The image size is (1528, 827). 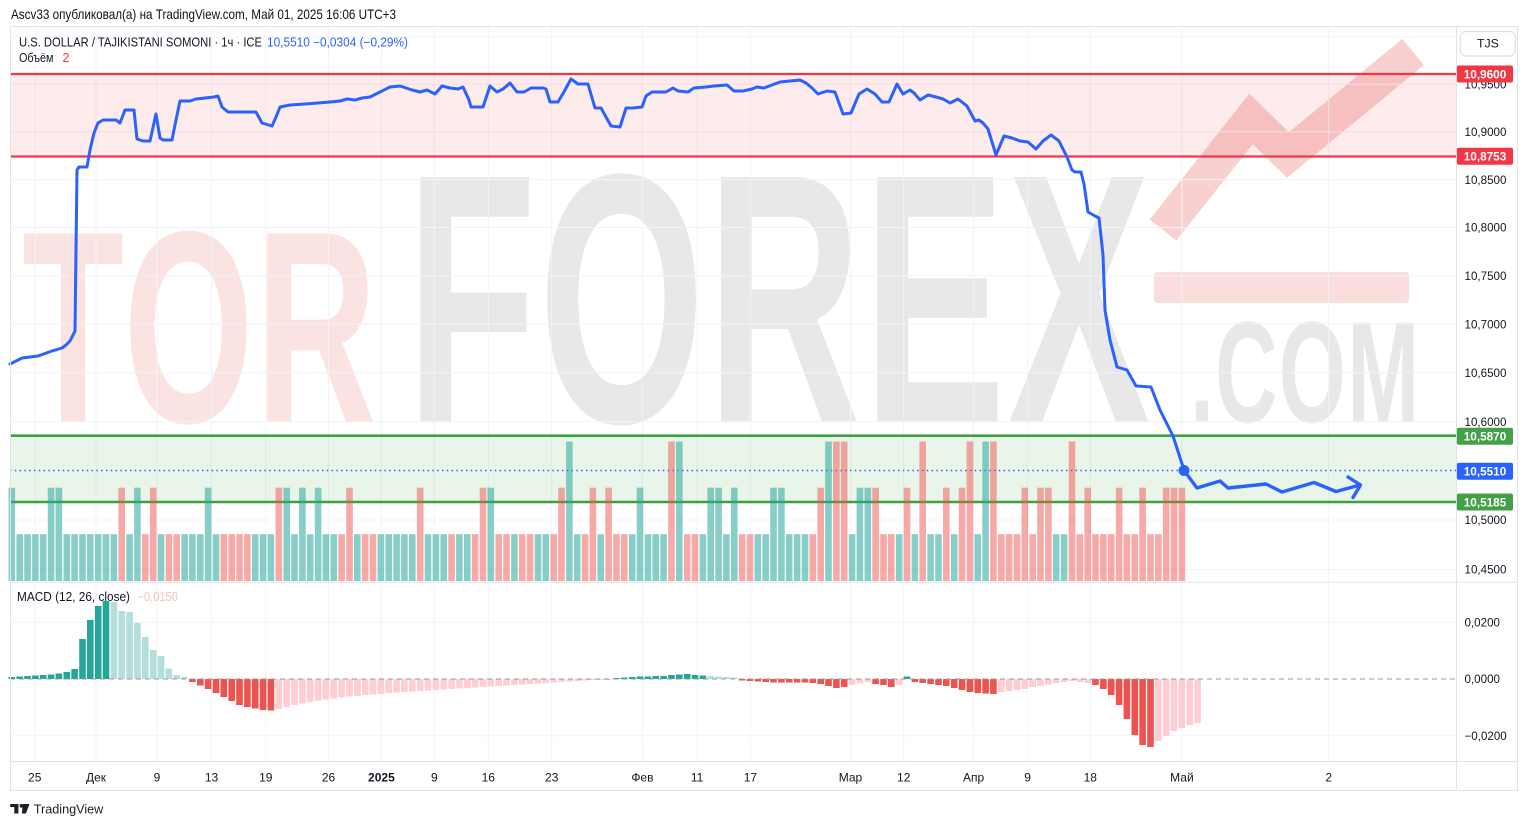 What do you see at coordinates (974, 778) in the screenshot?
I see `svg-text: Апр` at bounding box center [974, 778].